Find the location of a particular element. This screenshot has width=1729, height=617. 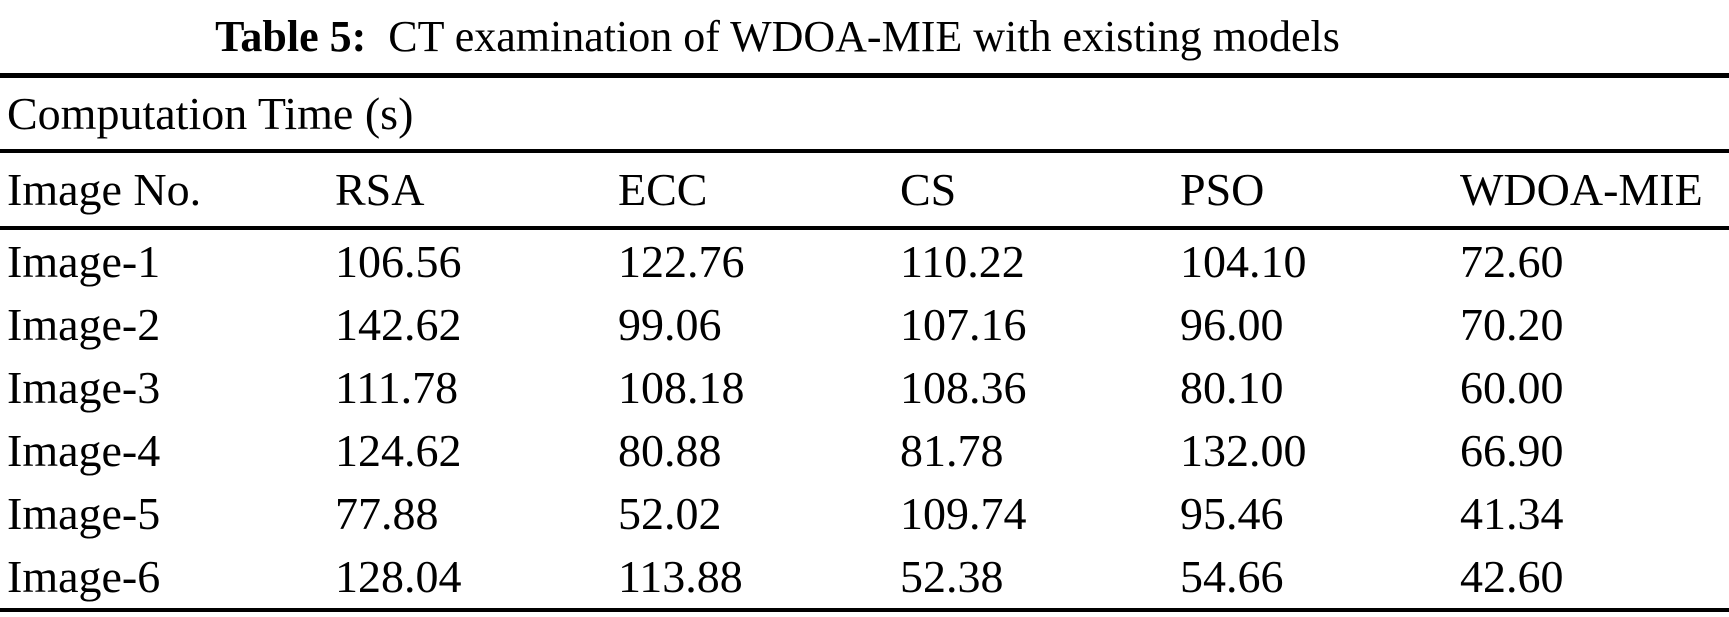

section-header: Computation Time (s) is located at coordinates (210, 113).